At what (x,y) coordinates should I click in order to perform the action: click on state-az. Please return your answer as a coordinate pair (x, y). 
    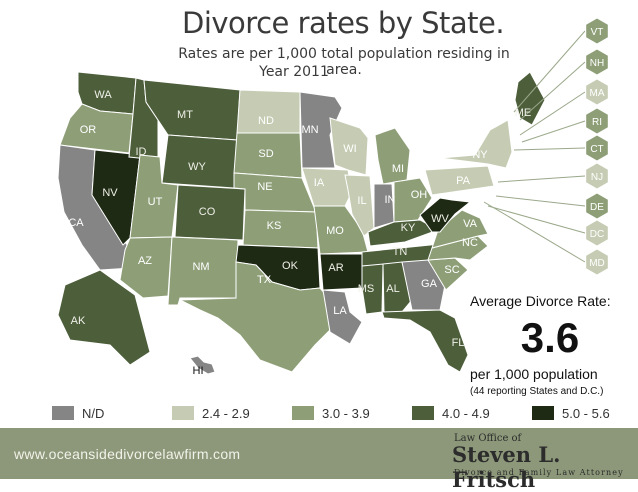
    Looking at the image, I should click on (146, 267).